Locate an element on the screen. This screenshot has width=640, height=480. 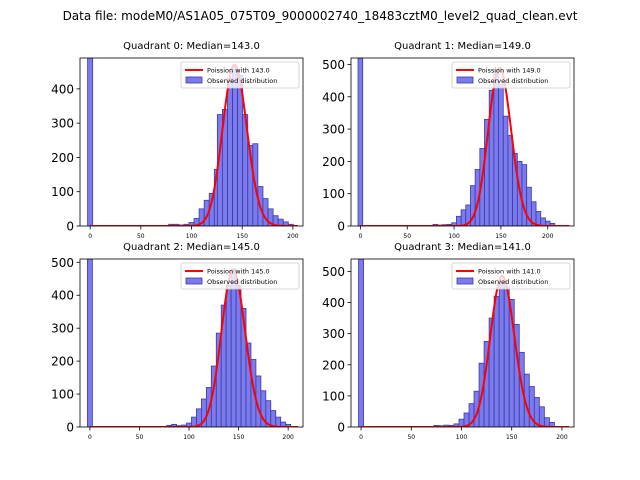
quadrant-3-frame is located at coordinates (462, 343).